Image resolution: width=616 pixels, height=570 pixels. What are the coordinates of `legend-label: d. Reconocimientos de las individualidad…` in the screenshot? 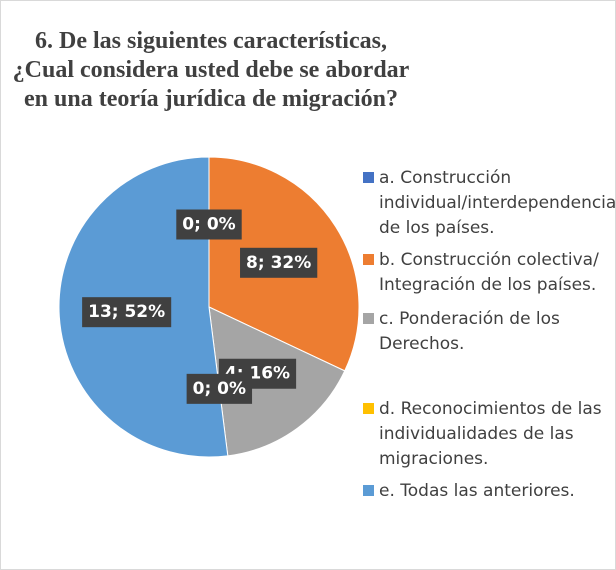 It's located at (490, 434).